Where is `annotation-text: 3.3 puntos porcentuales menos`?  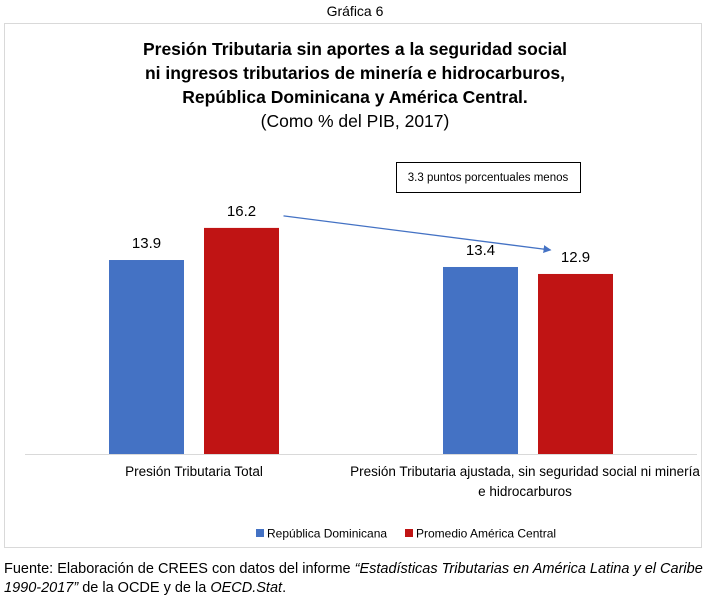 annotation-text: 3.3 puntos porcentuales menos is located at coordinates (488, 178).